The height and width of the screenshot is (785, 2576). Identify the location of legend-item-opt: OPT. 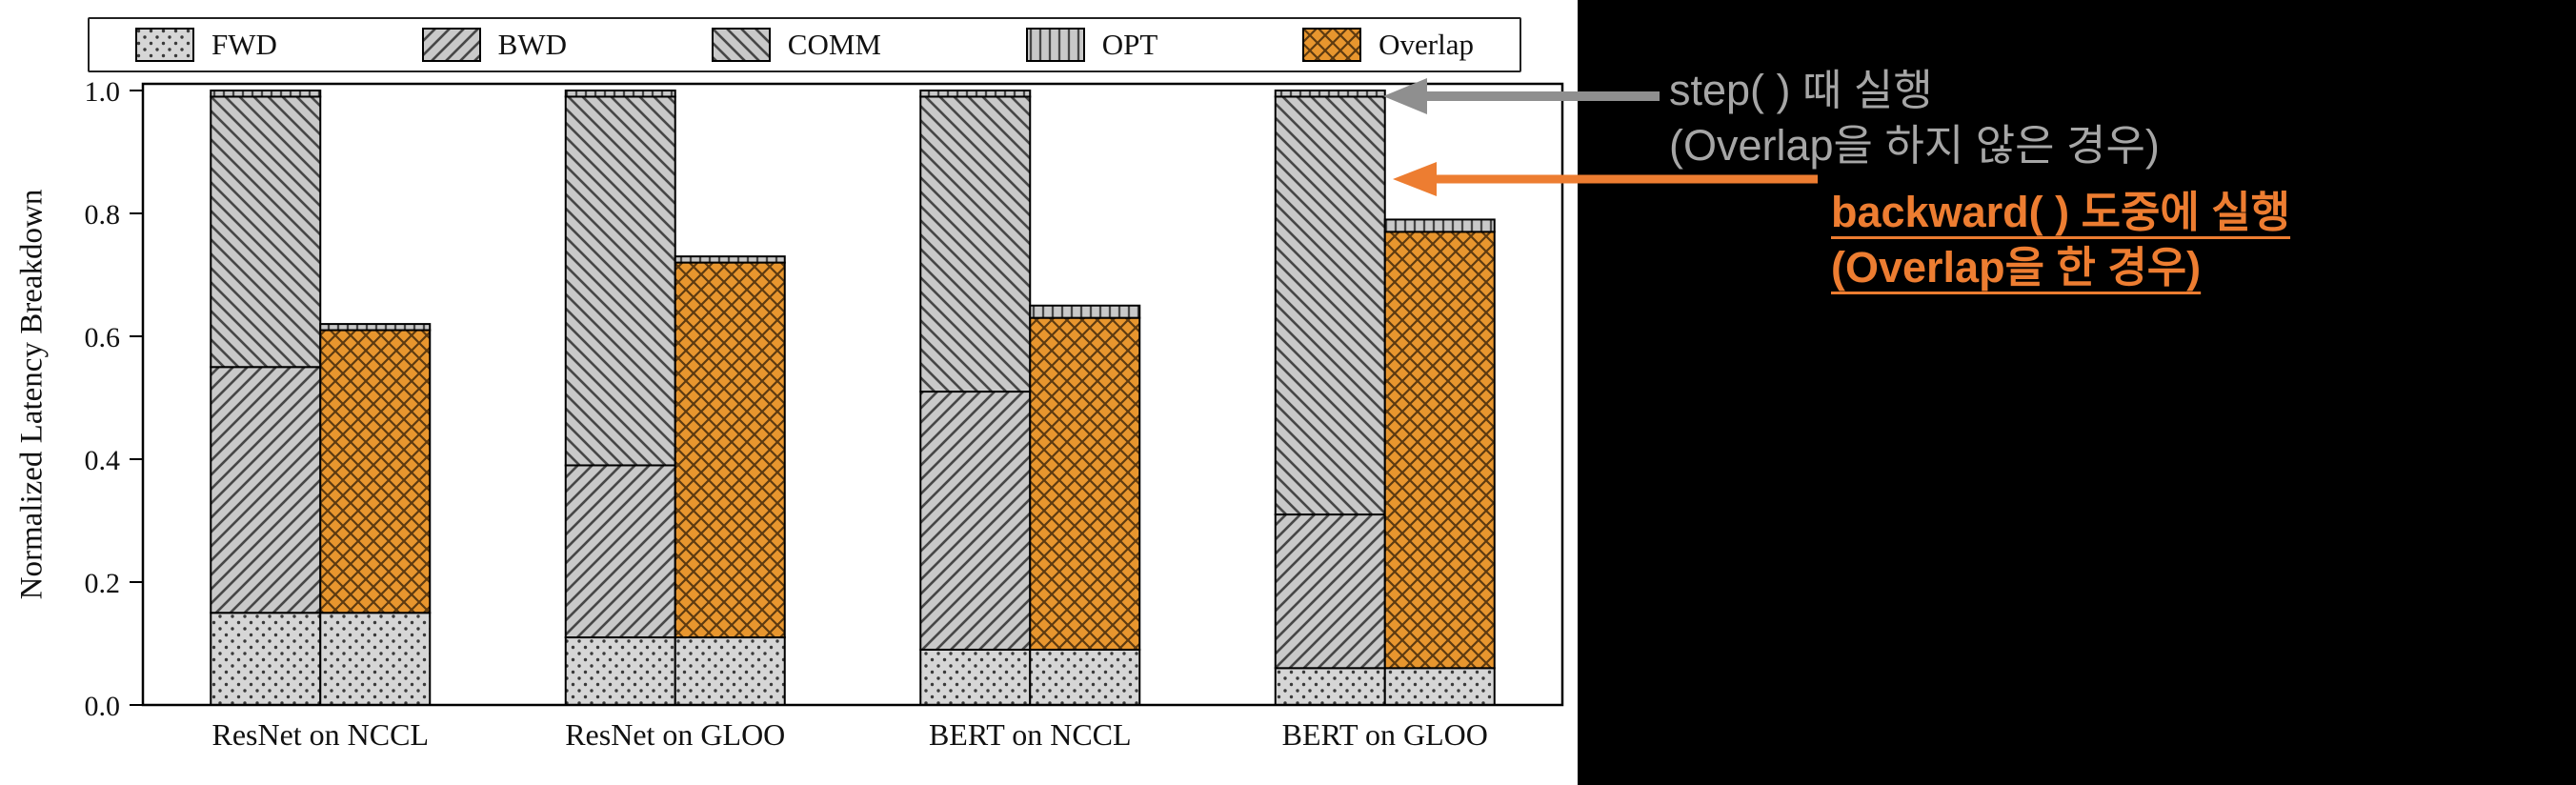
(1091, 45).